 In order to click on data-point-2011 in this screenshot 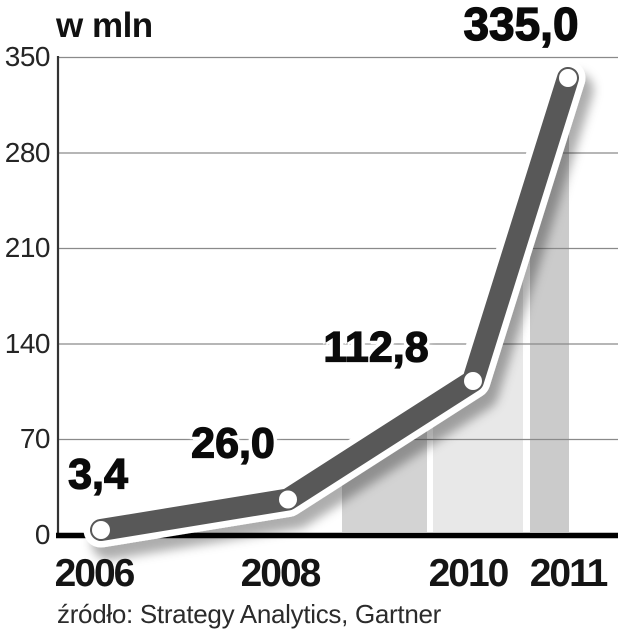, I will do `click(568, 78)`.